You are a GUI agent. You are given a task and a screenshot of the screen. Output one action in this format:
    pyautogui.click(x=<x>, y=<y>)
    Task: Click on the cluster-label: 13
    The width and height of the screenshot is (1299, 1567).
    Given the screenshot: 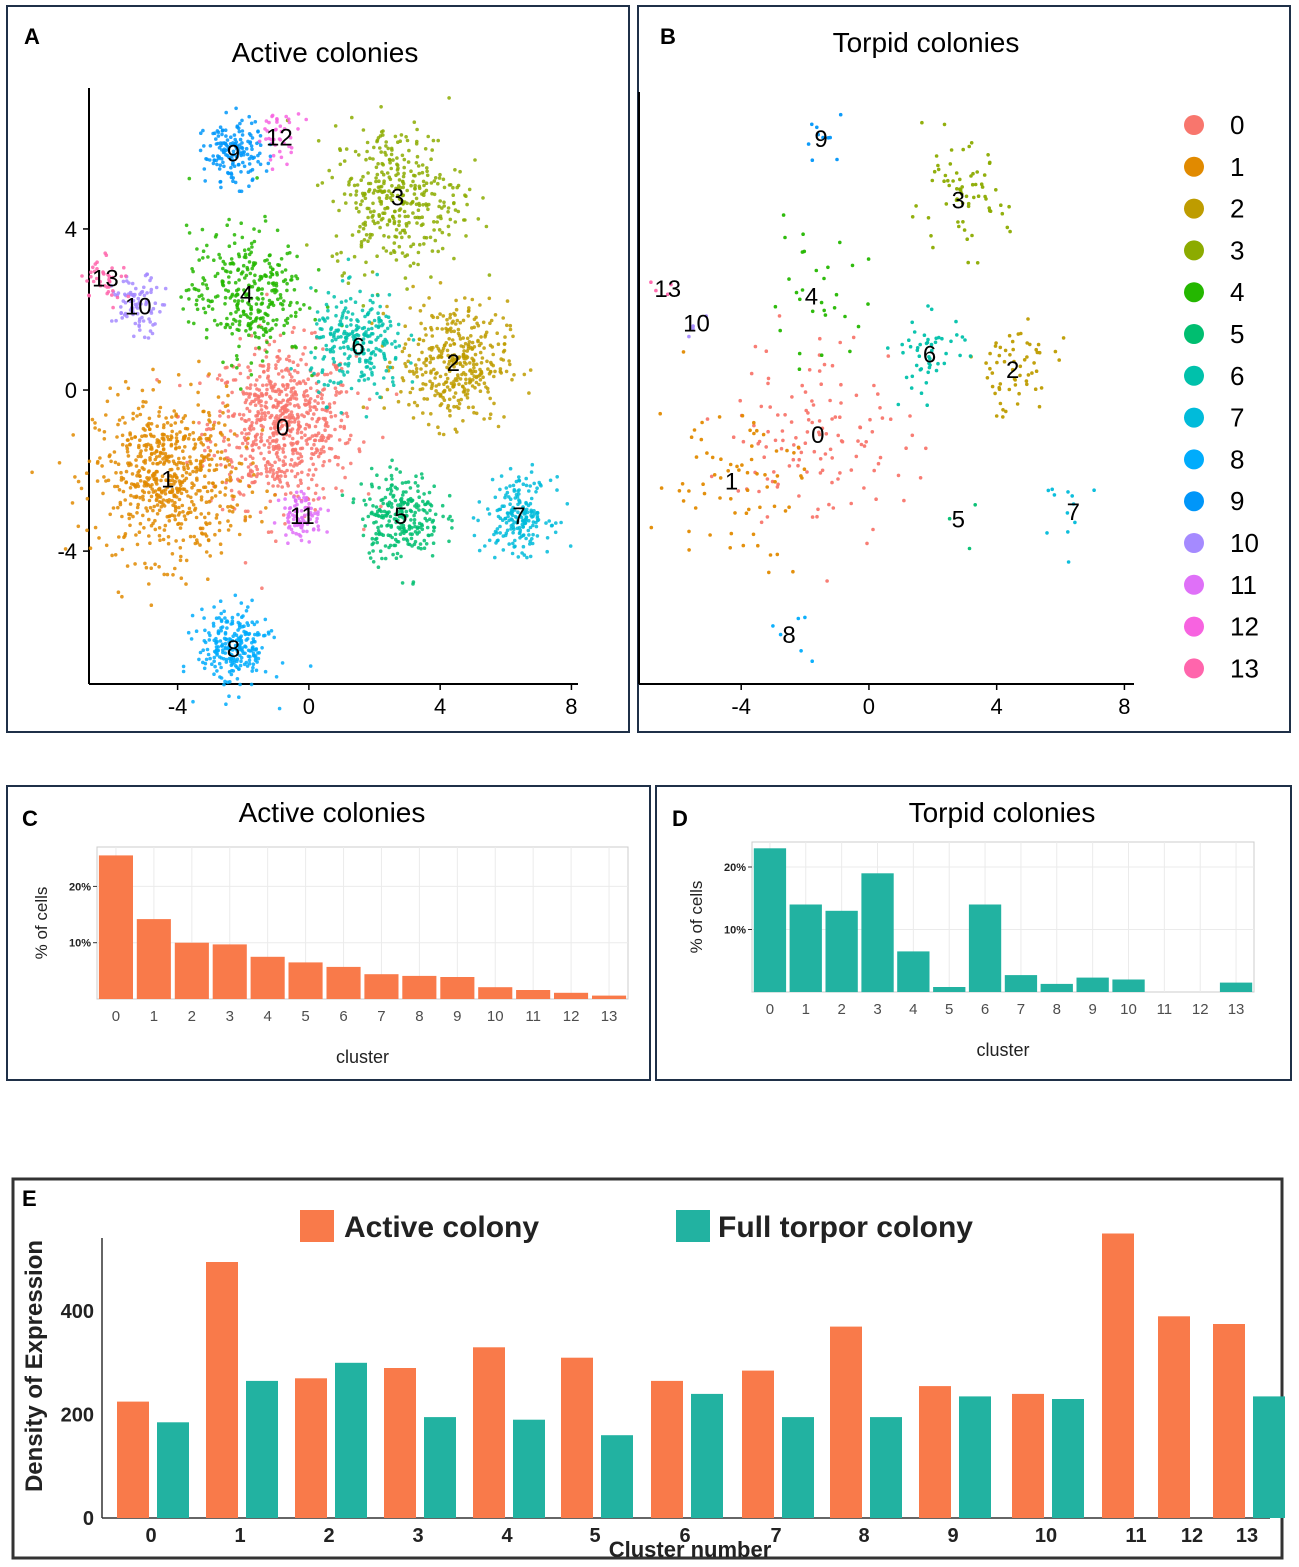 What is the action you would take?
    pyautogui.click(x=667, y=289)
    